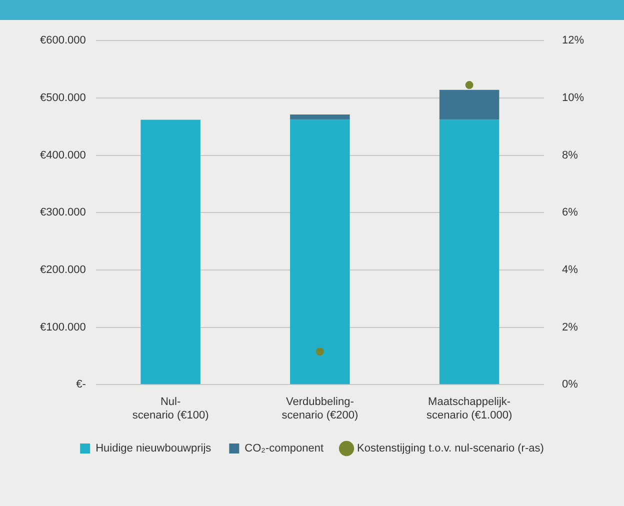  I want to click on y-tick-label: €600.000, so click(63, 40).